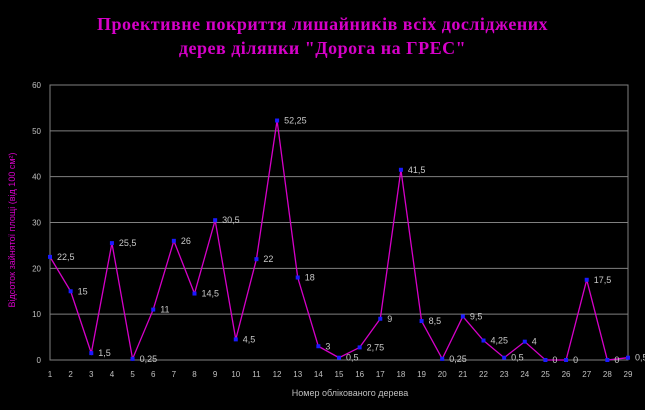 The width and height of the screenshot is (645, 410). I want to click on x-tick-label: 18, so click(400, 374).